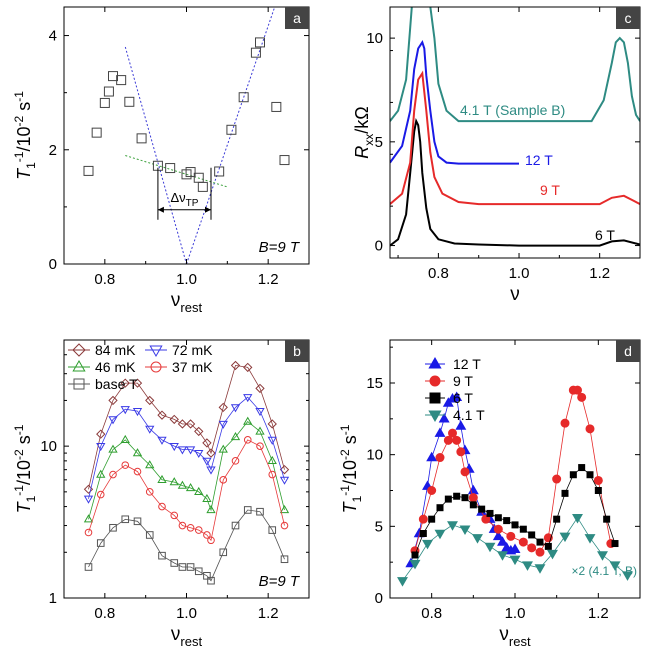 This screenshot has width=654, height=662. I want to click on series-line-4-1-T-Sample-B-, so click(515, 65).